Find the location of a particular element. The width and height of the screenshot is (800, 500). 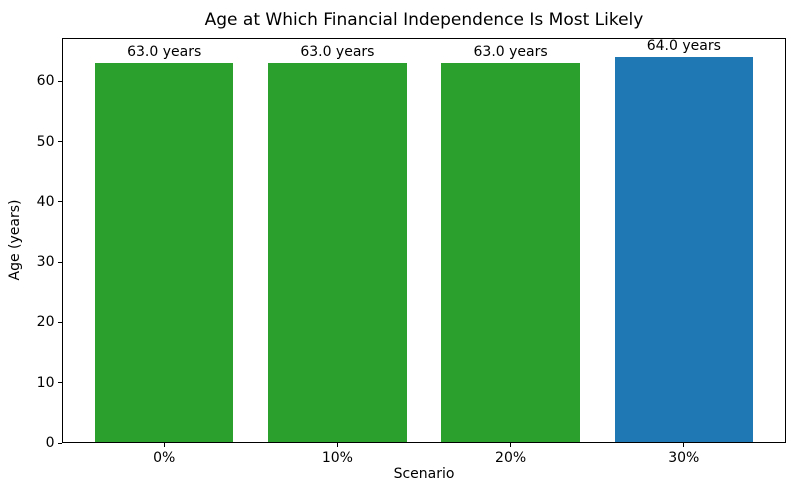

y-tick-label: 60 is located at coordinates (45, 81).